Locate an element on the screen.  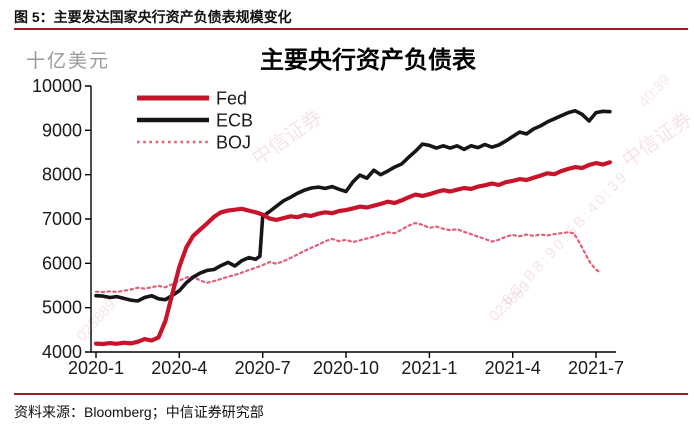
footer-rule is located at coordinates (351, 394).